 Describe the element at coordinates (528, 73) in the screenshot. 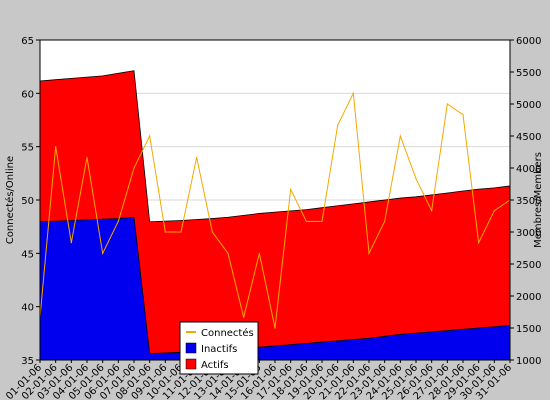

I see `right-tick-label: 5500` at that location.